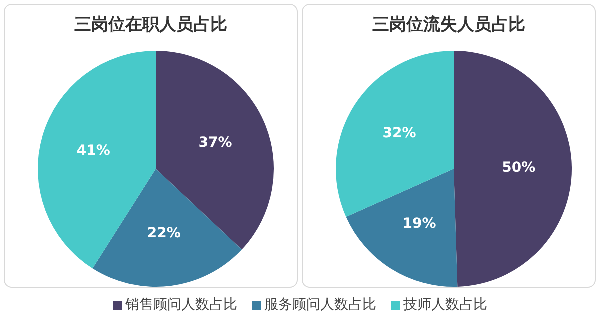 The image size is (600, 327). Describe the element at coordinates (164, 233) in the screenshot. I see `data-label: 22%` at that location.